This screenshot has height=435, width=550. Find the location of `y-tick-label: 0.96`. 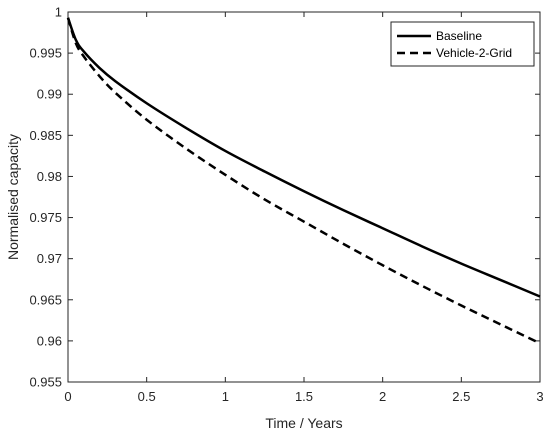

y-tick-label: 0.96 is located at coordinates (49, 340).